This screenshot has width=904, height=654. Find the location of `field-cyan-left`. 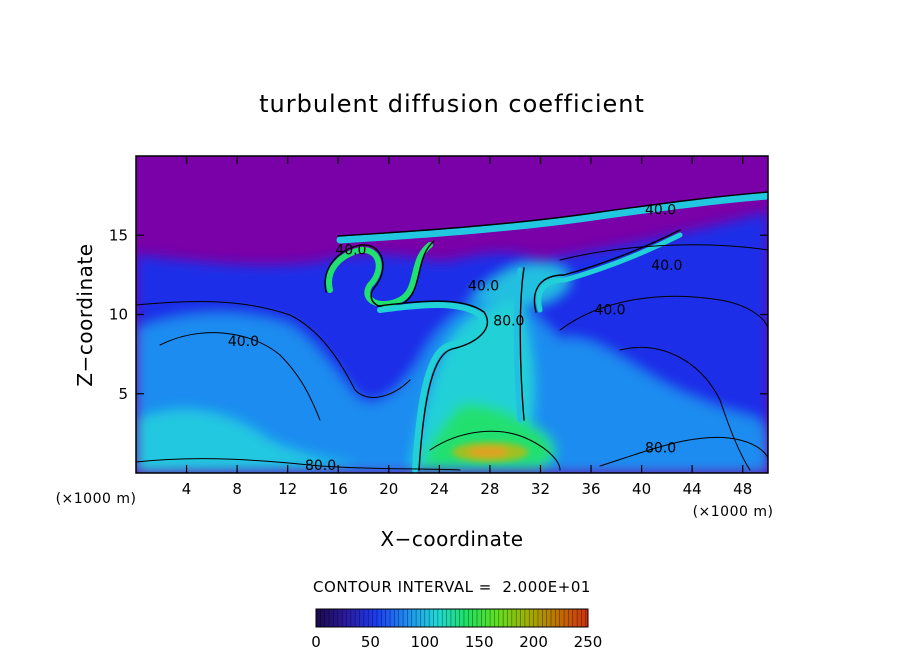

field-cyan-left is located at coordinates (248, 441).